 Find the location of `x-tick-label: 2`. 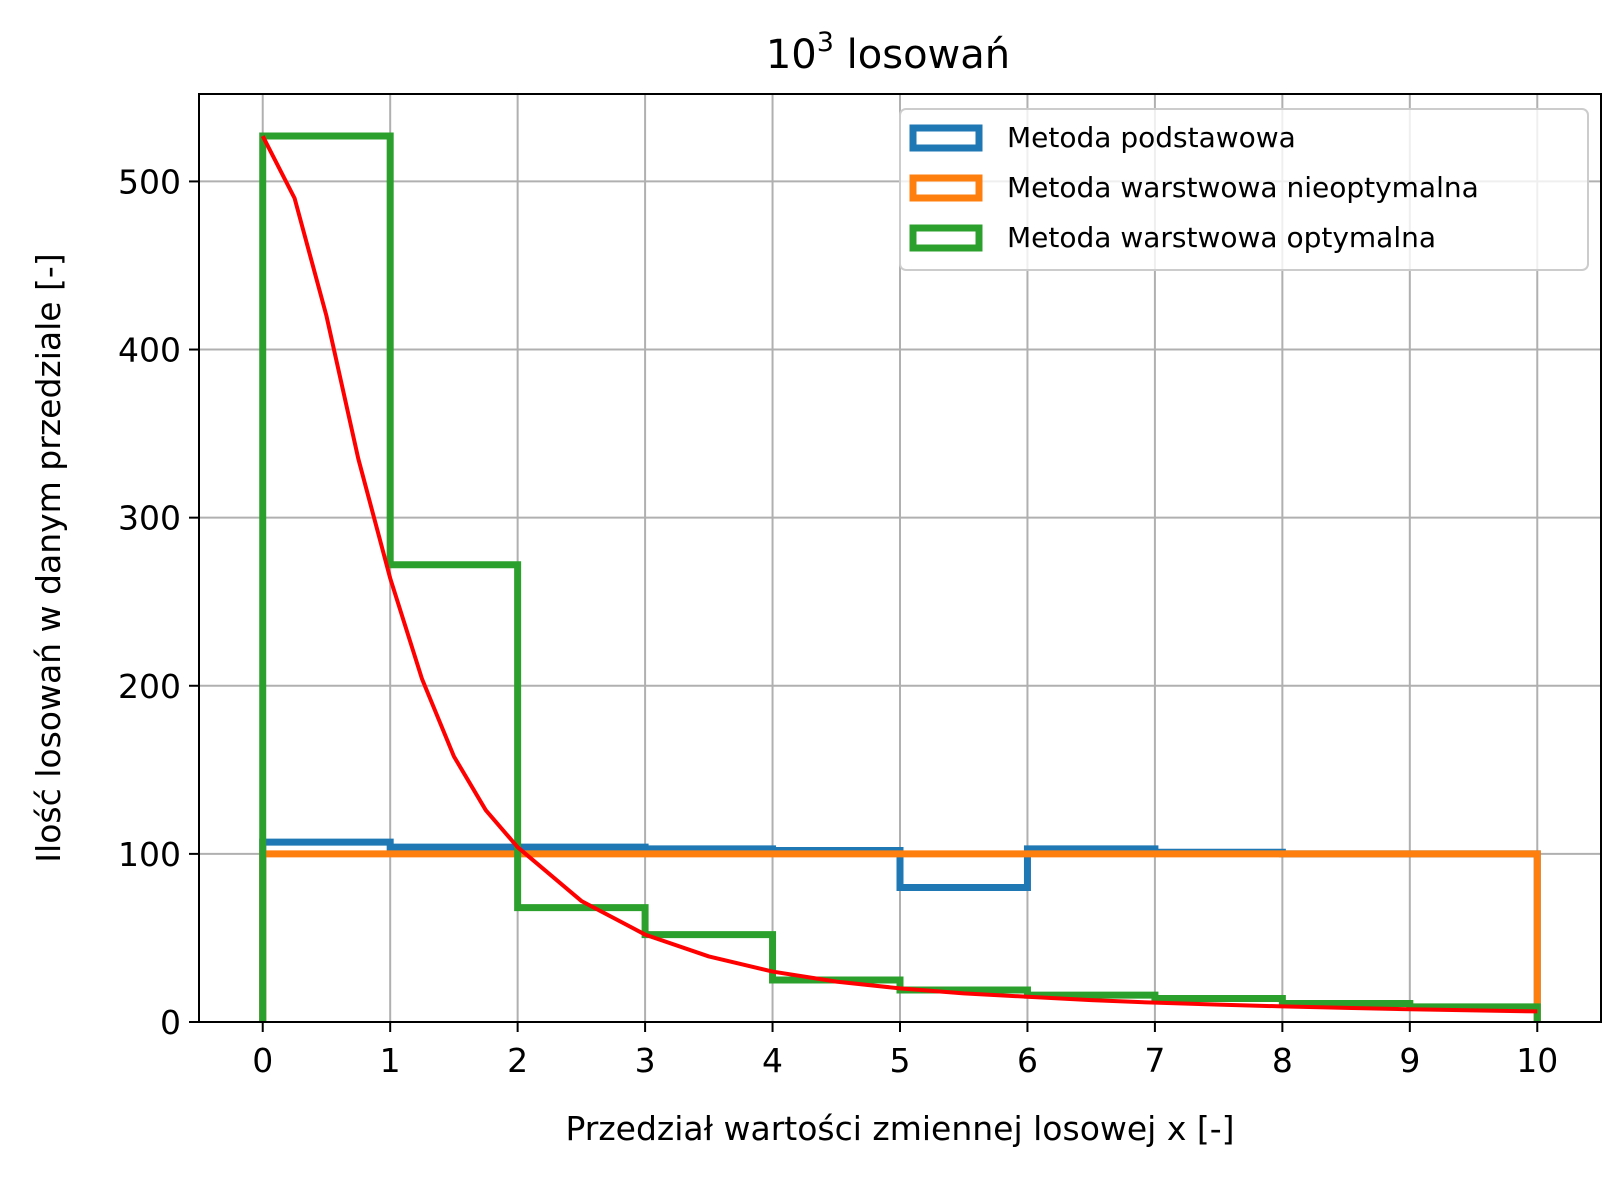

x-tick-label: 2 is located at coordinates (517, 1060).